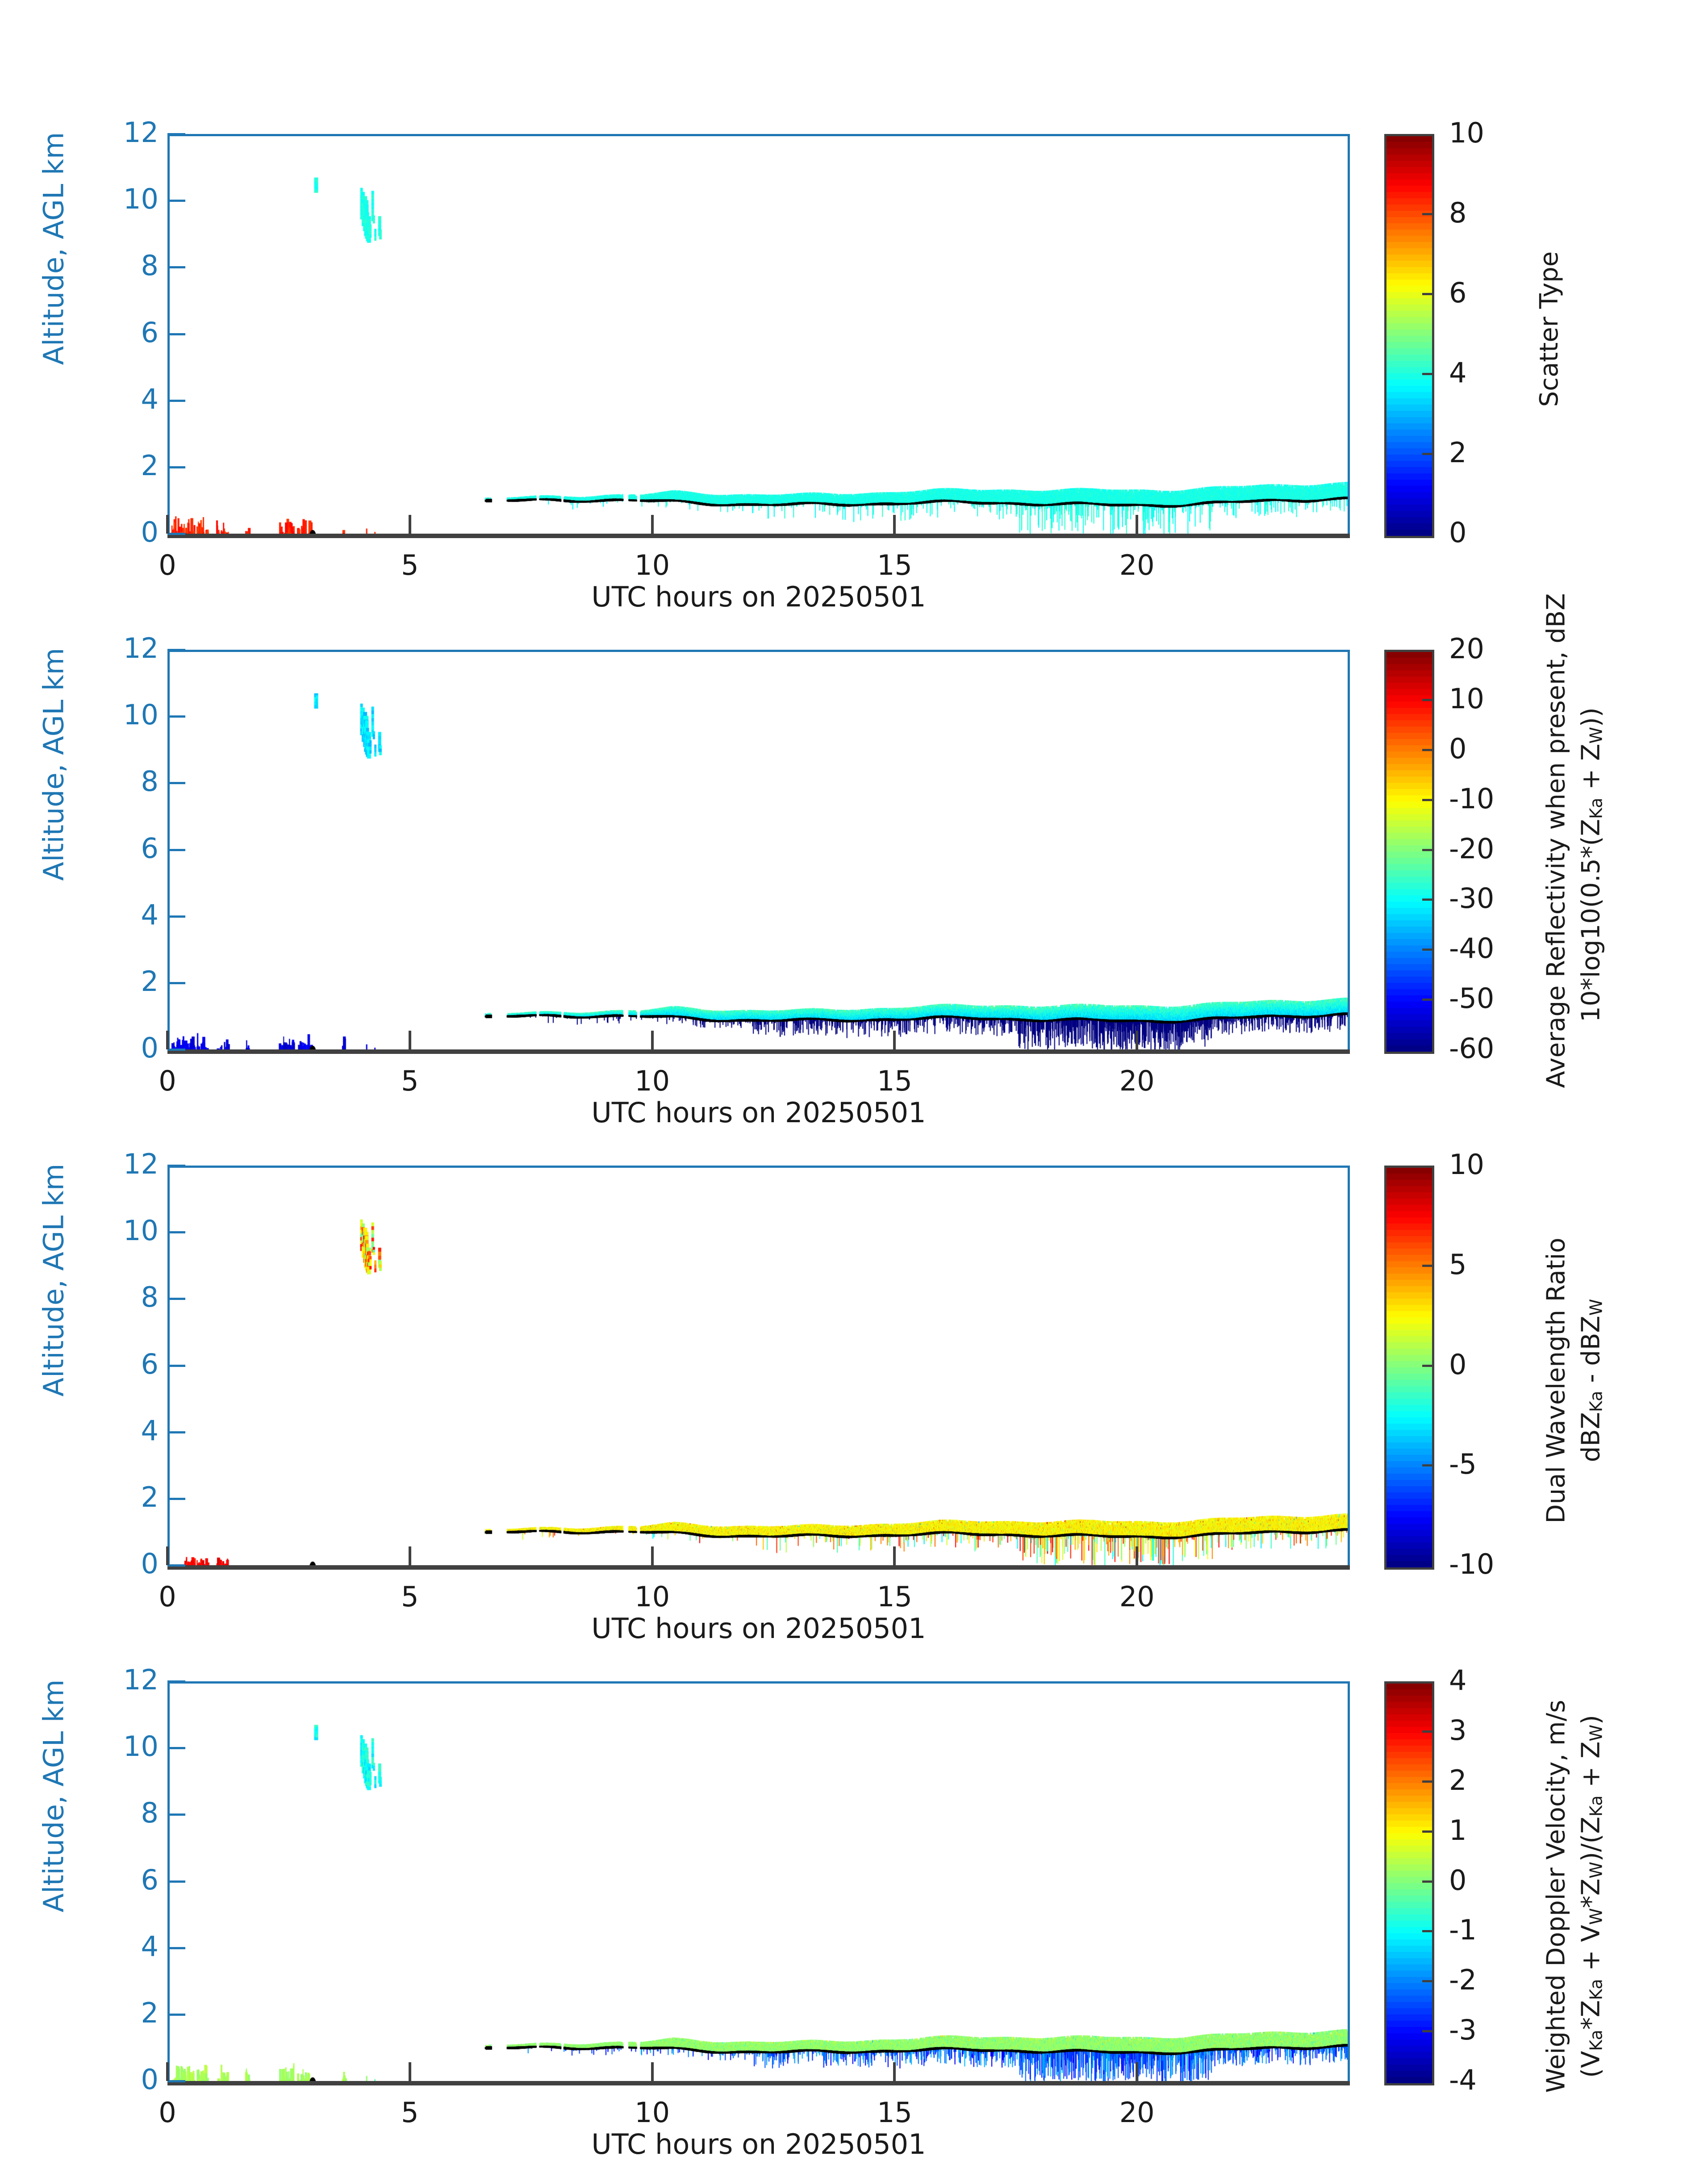 This screenshot has height=2177, width=1708. I want to click on colorbar-tick-label-10: 10, so click(1466, 133).